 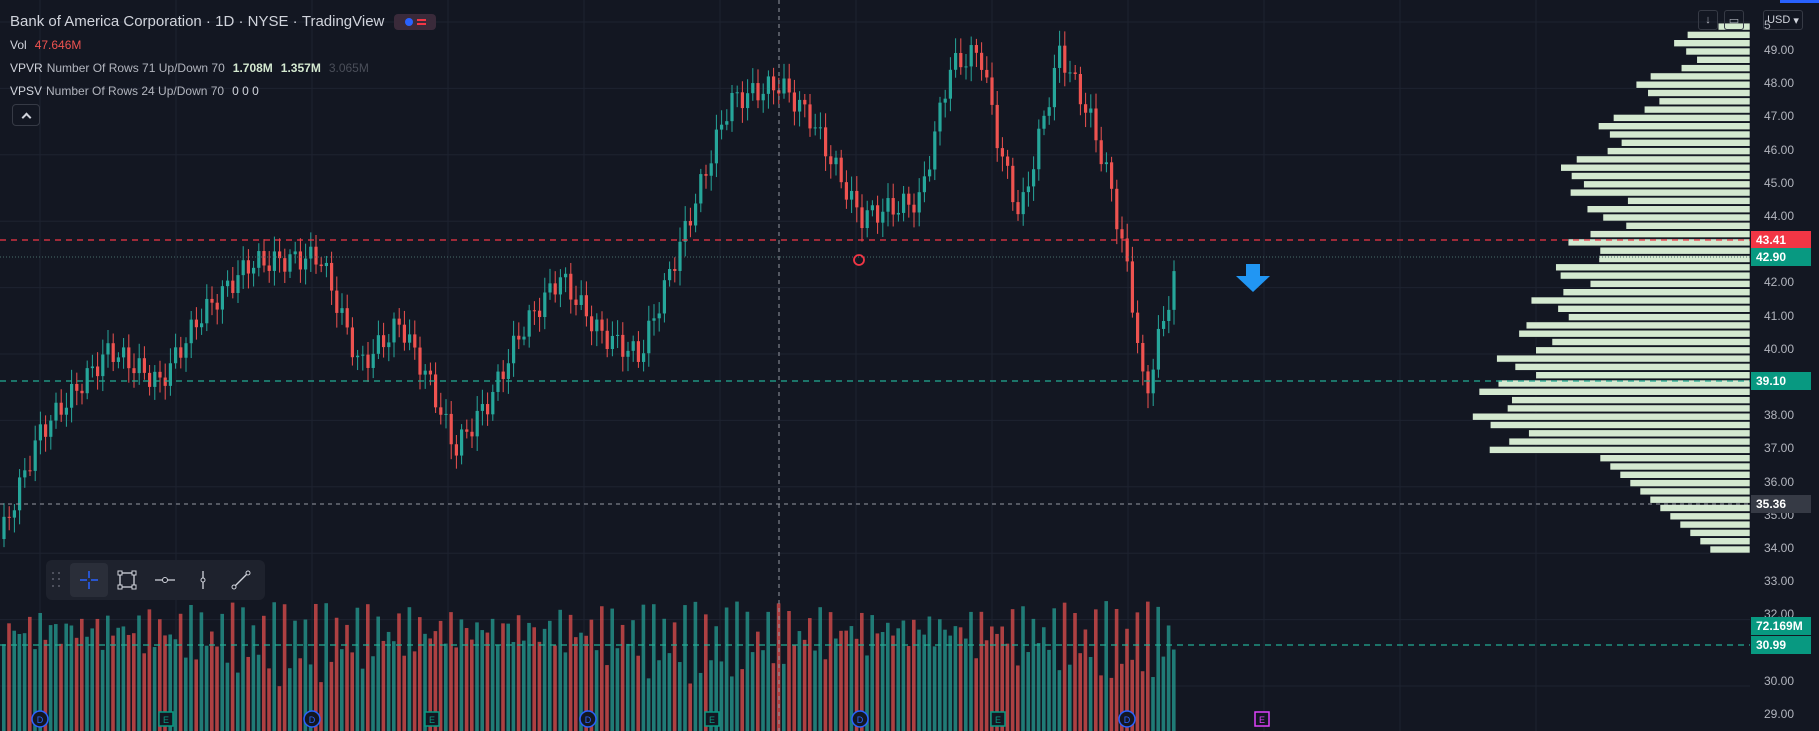 What do you see at coordinates (1781, 381) in the screenshot?
I see `price-tag: 39.10` at bounding box center [1781, 381].